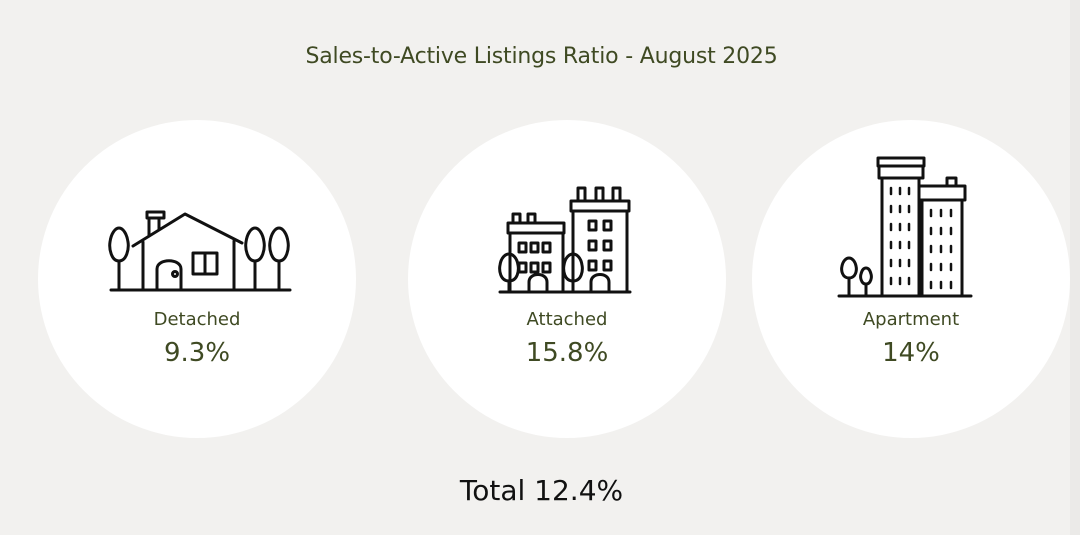 This screenshot has height=535, width=1080. I want to click on total-ratio: Total 12.4%, so click(541, 490).